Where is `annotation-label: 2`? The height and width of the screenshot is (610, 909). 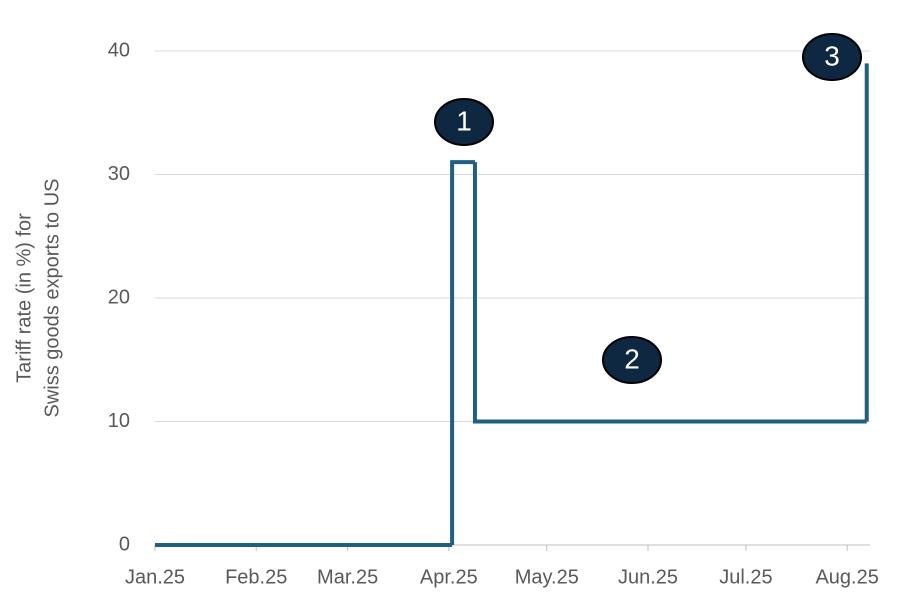 annotation-label: 2 is located at coordinates (632, 358).